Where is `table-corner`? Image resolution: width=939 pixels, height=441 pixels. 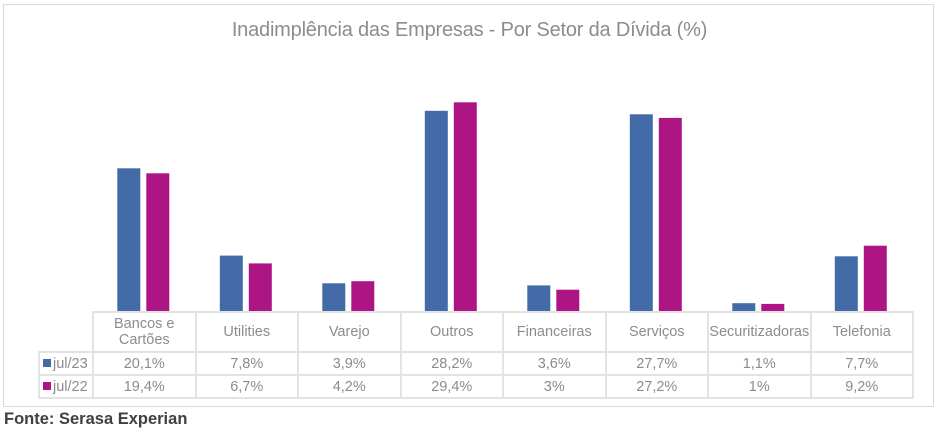 table-corner is located at coordinates (66, 332).